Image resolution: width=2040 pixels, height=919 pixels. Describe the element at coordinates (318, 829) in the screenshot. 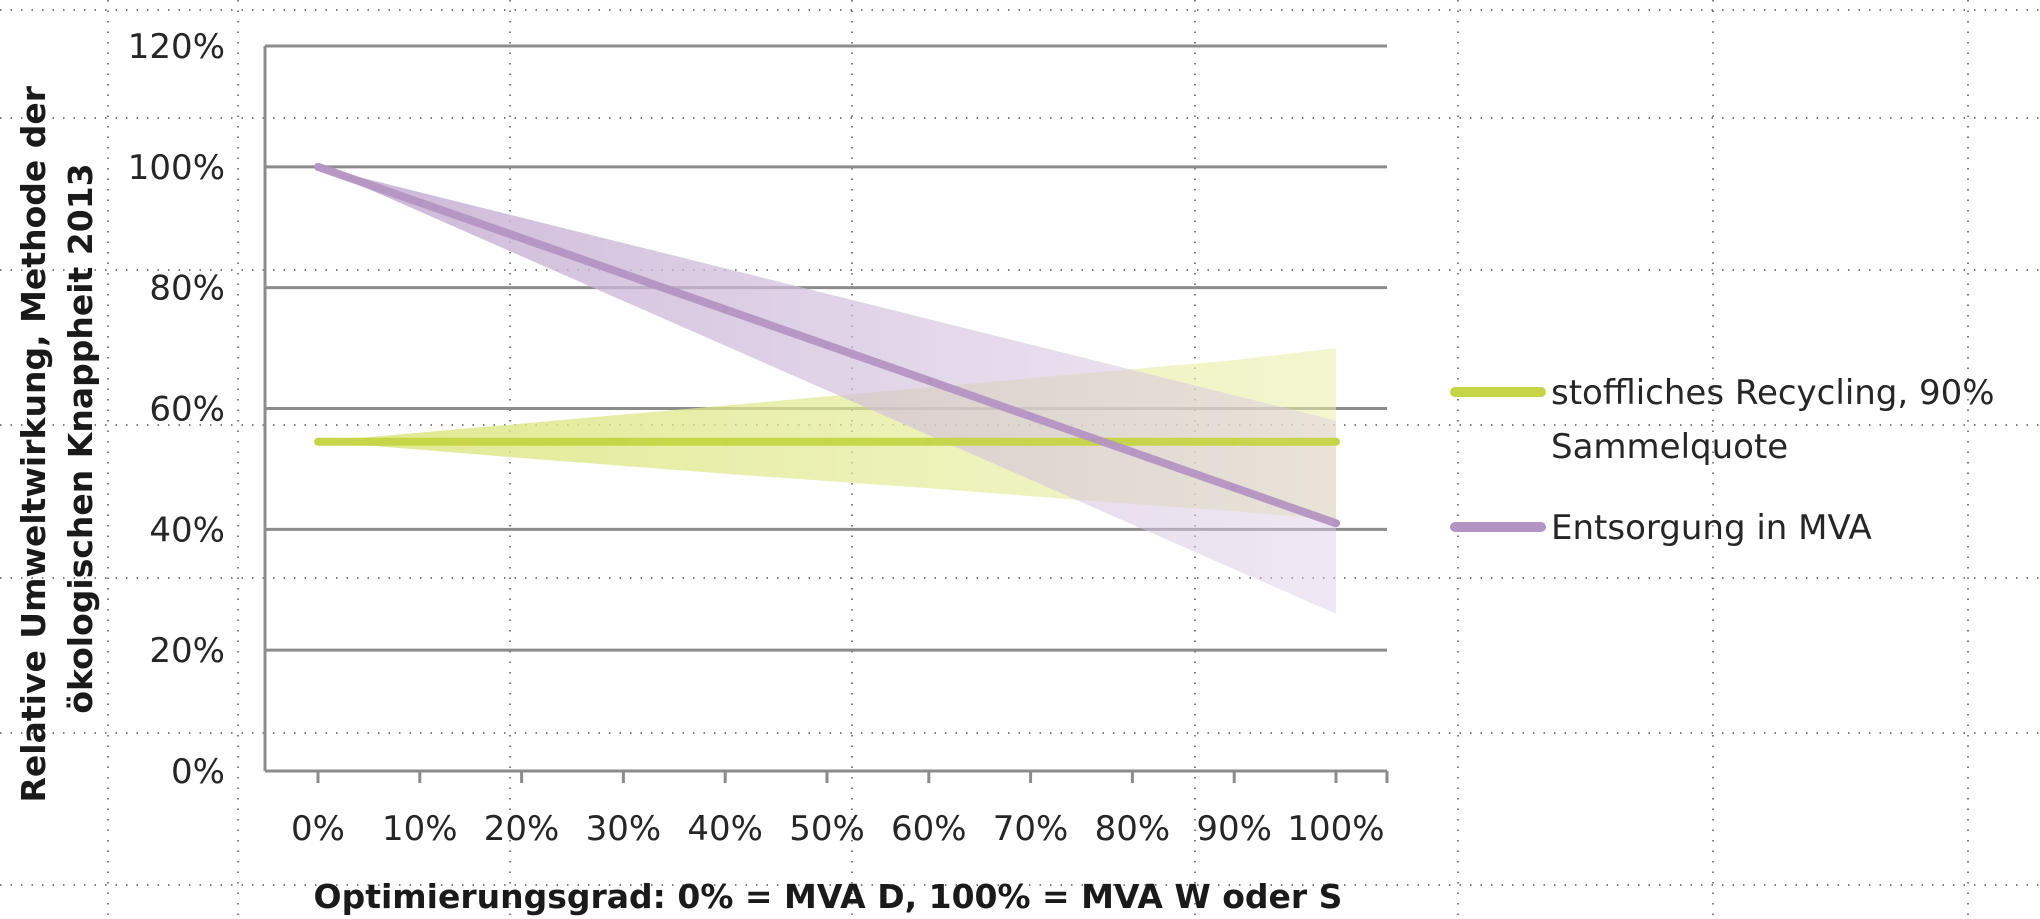

I see `x-tick-label-0: 0%` at that location.